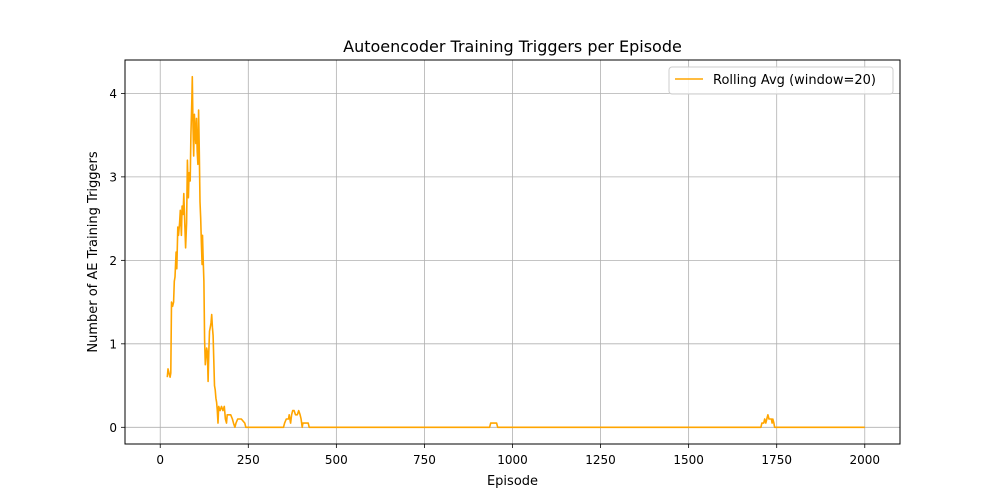 The image size is (1000, 500). Describe the element at coordinates (336, 460) in the screenshot. I see `x-tick-label: 500` at that location.